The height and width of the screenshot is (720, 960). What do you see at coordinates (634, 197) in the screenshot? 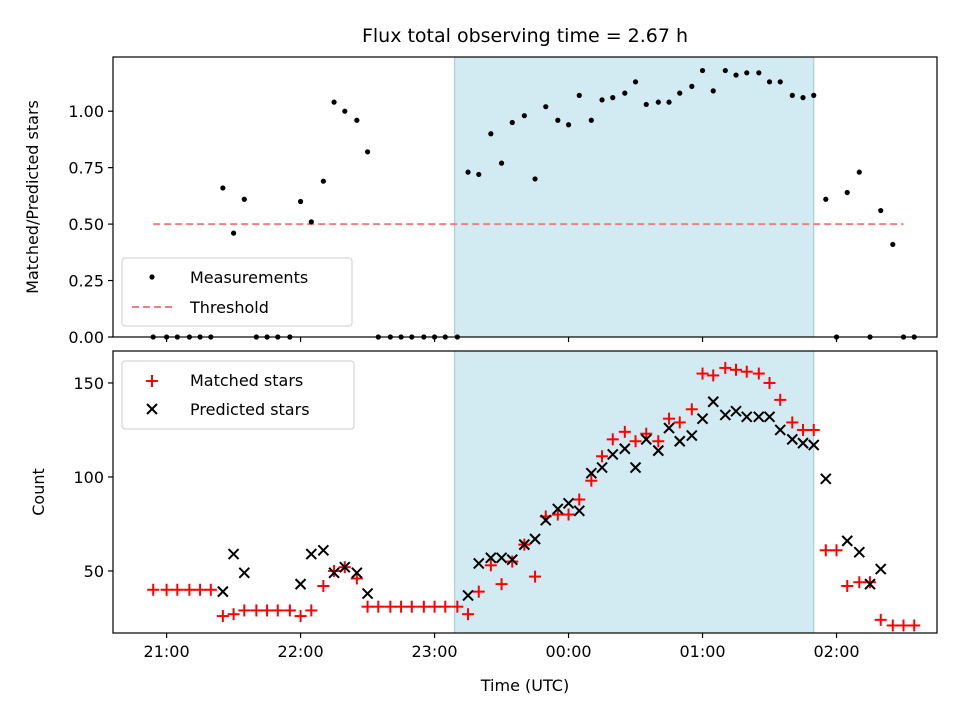
I see `top-observing-window` at bounding box center [634, 197].